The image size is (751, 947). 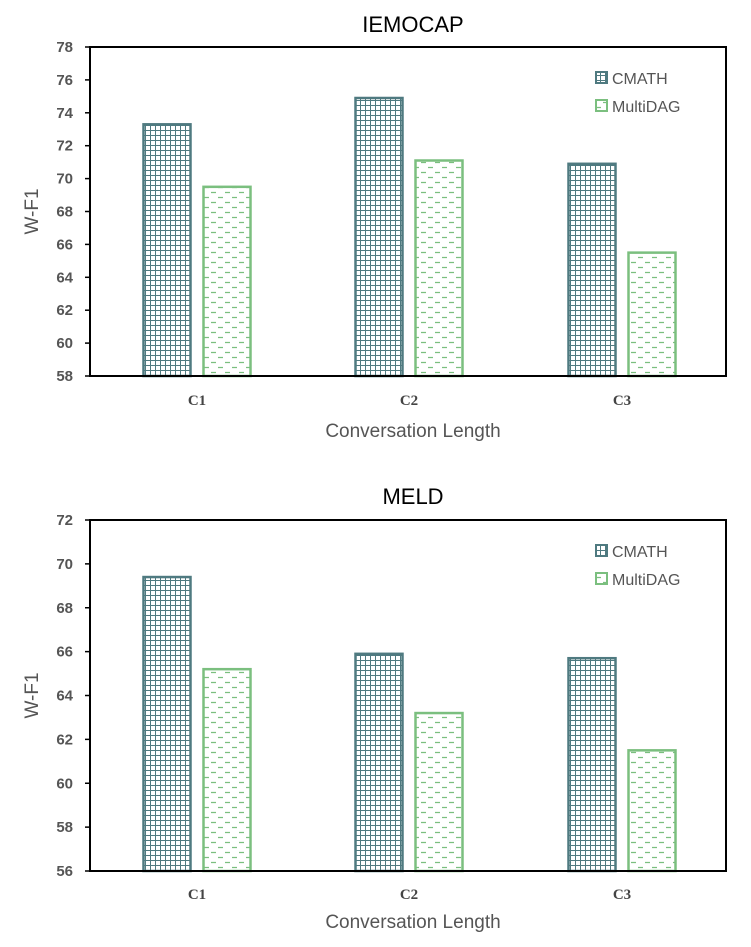 I want to click on chart-title: MELD, so click(x=412, y=496).